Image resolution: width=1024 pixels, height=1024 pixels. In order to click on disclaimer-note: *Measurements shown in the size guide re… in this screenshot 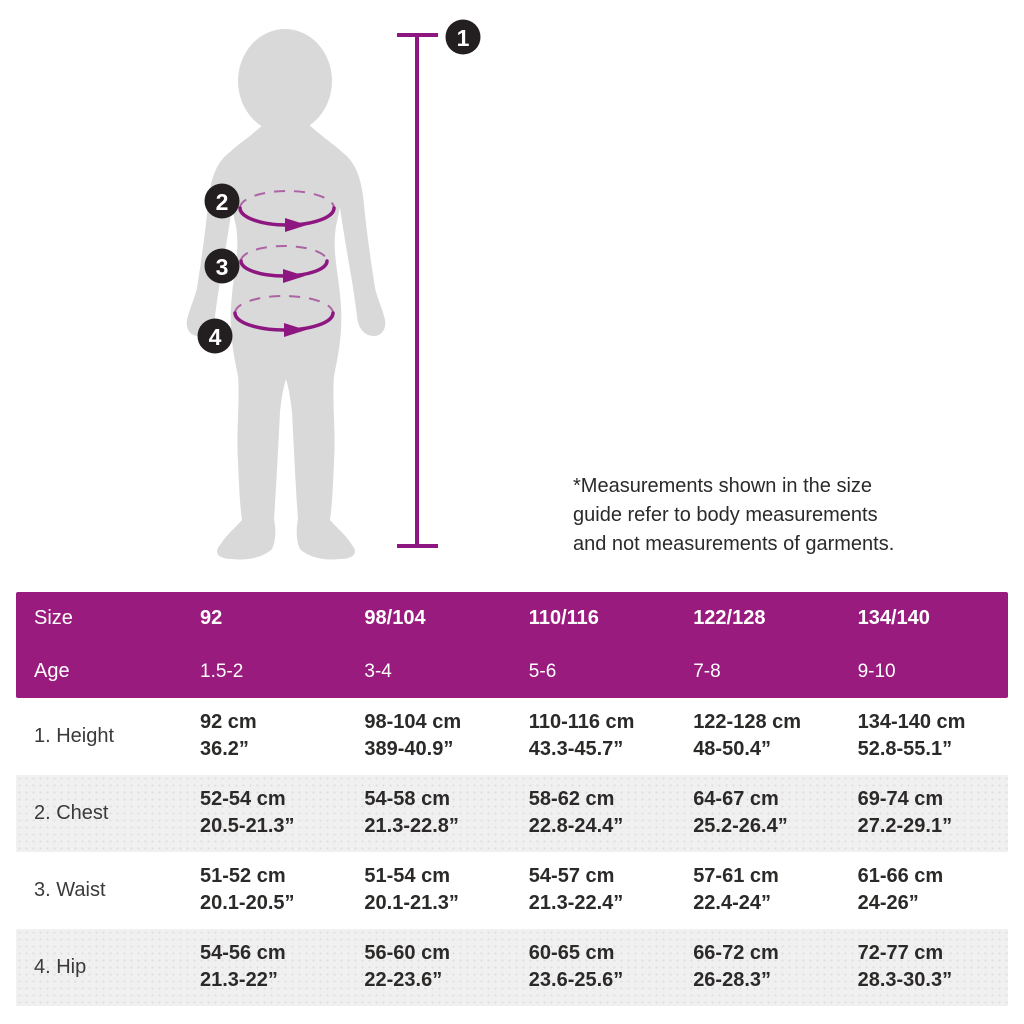, I will do `click(763, 515)`.